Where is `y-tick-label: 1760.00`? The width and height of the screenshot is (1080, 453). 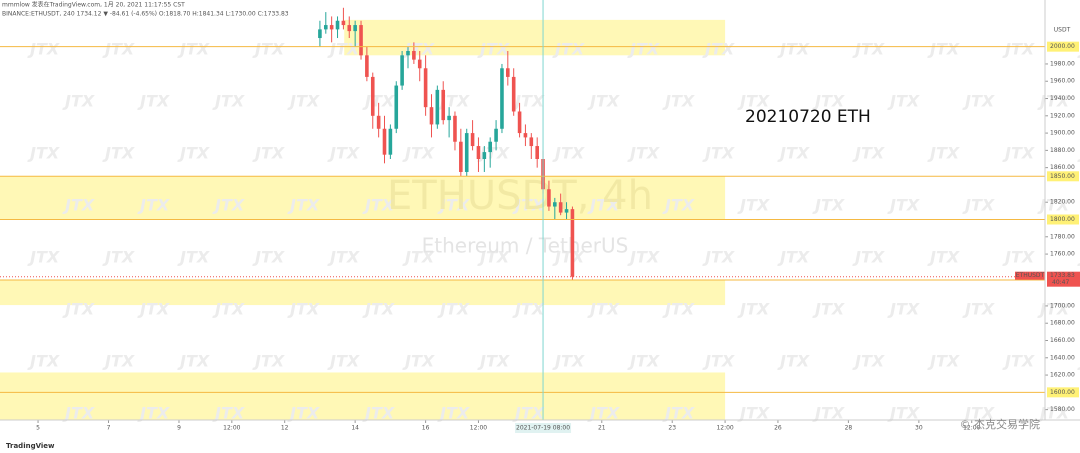
y-tick-label: 1760.00 is located at coordinates (1062, 254).